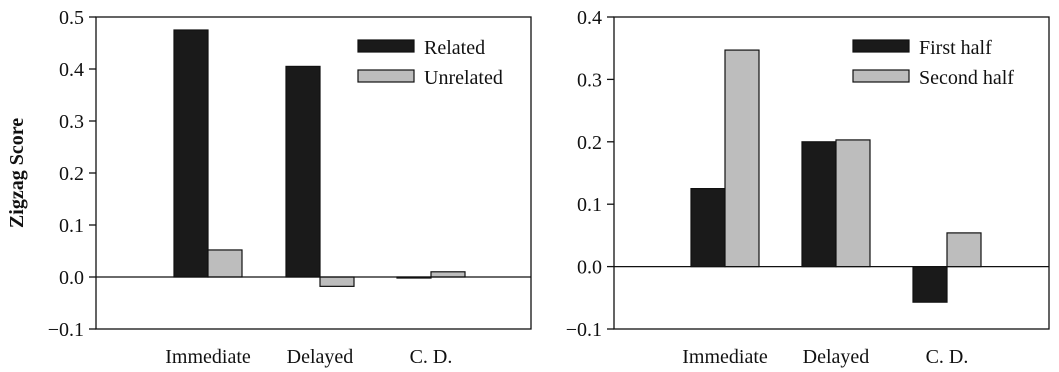  I want to click on bar-unrelated-c-d, so click(448, 274).